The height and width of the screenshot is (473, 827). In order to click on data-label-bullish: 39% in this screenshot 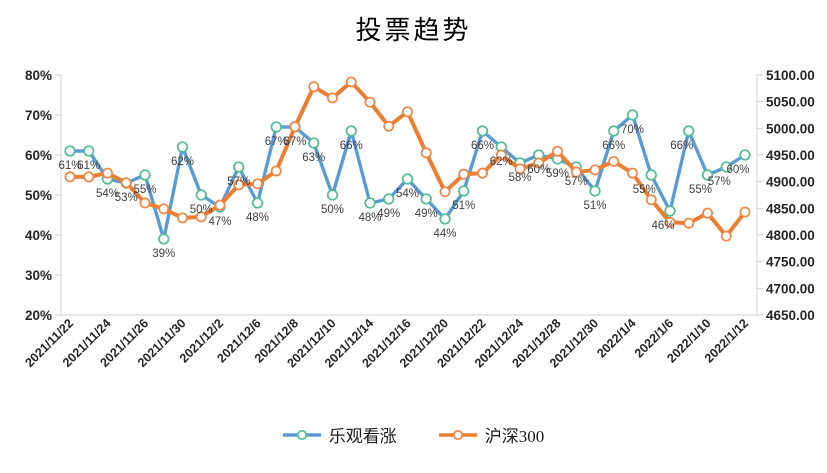, I will do `click(163, 254)`.